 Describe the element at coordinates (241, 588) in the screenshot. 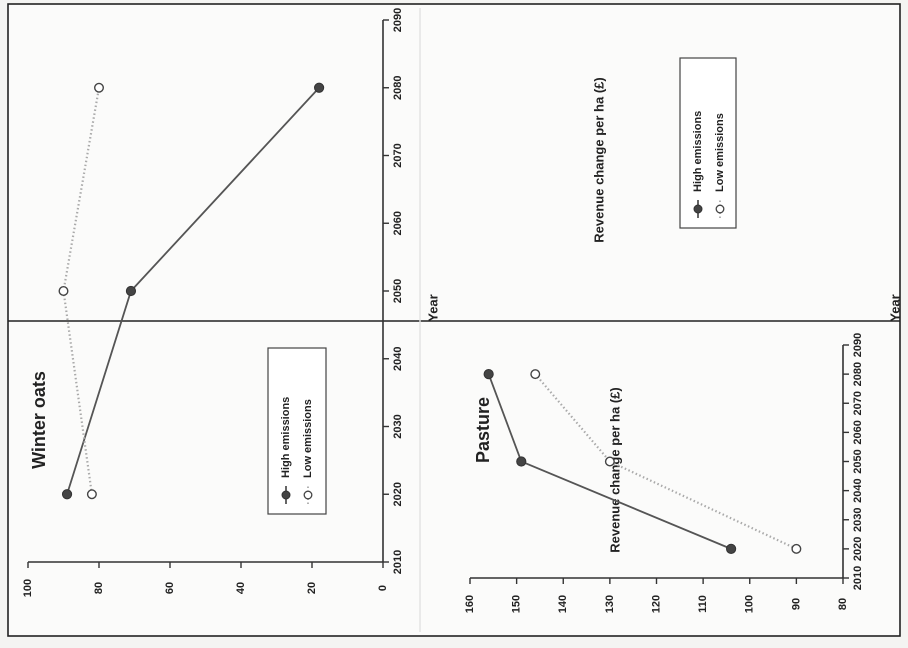

I see `y-tick-label: 40` at that location.